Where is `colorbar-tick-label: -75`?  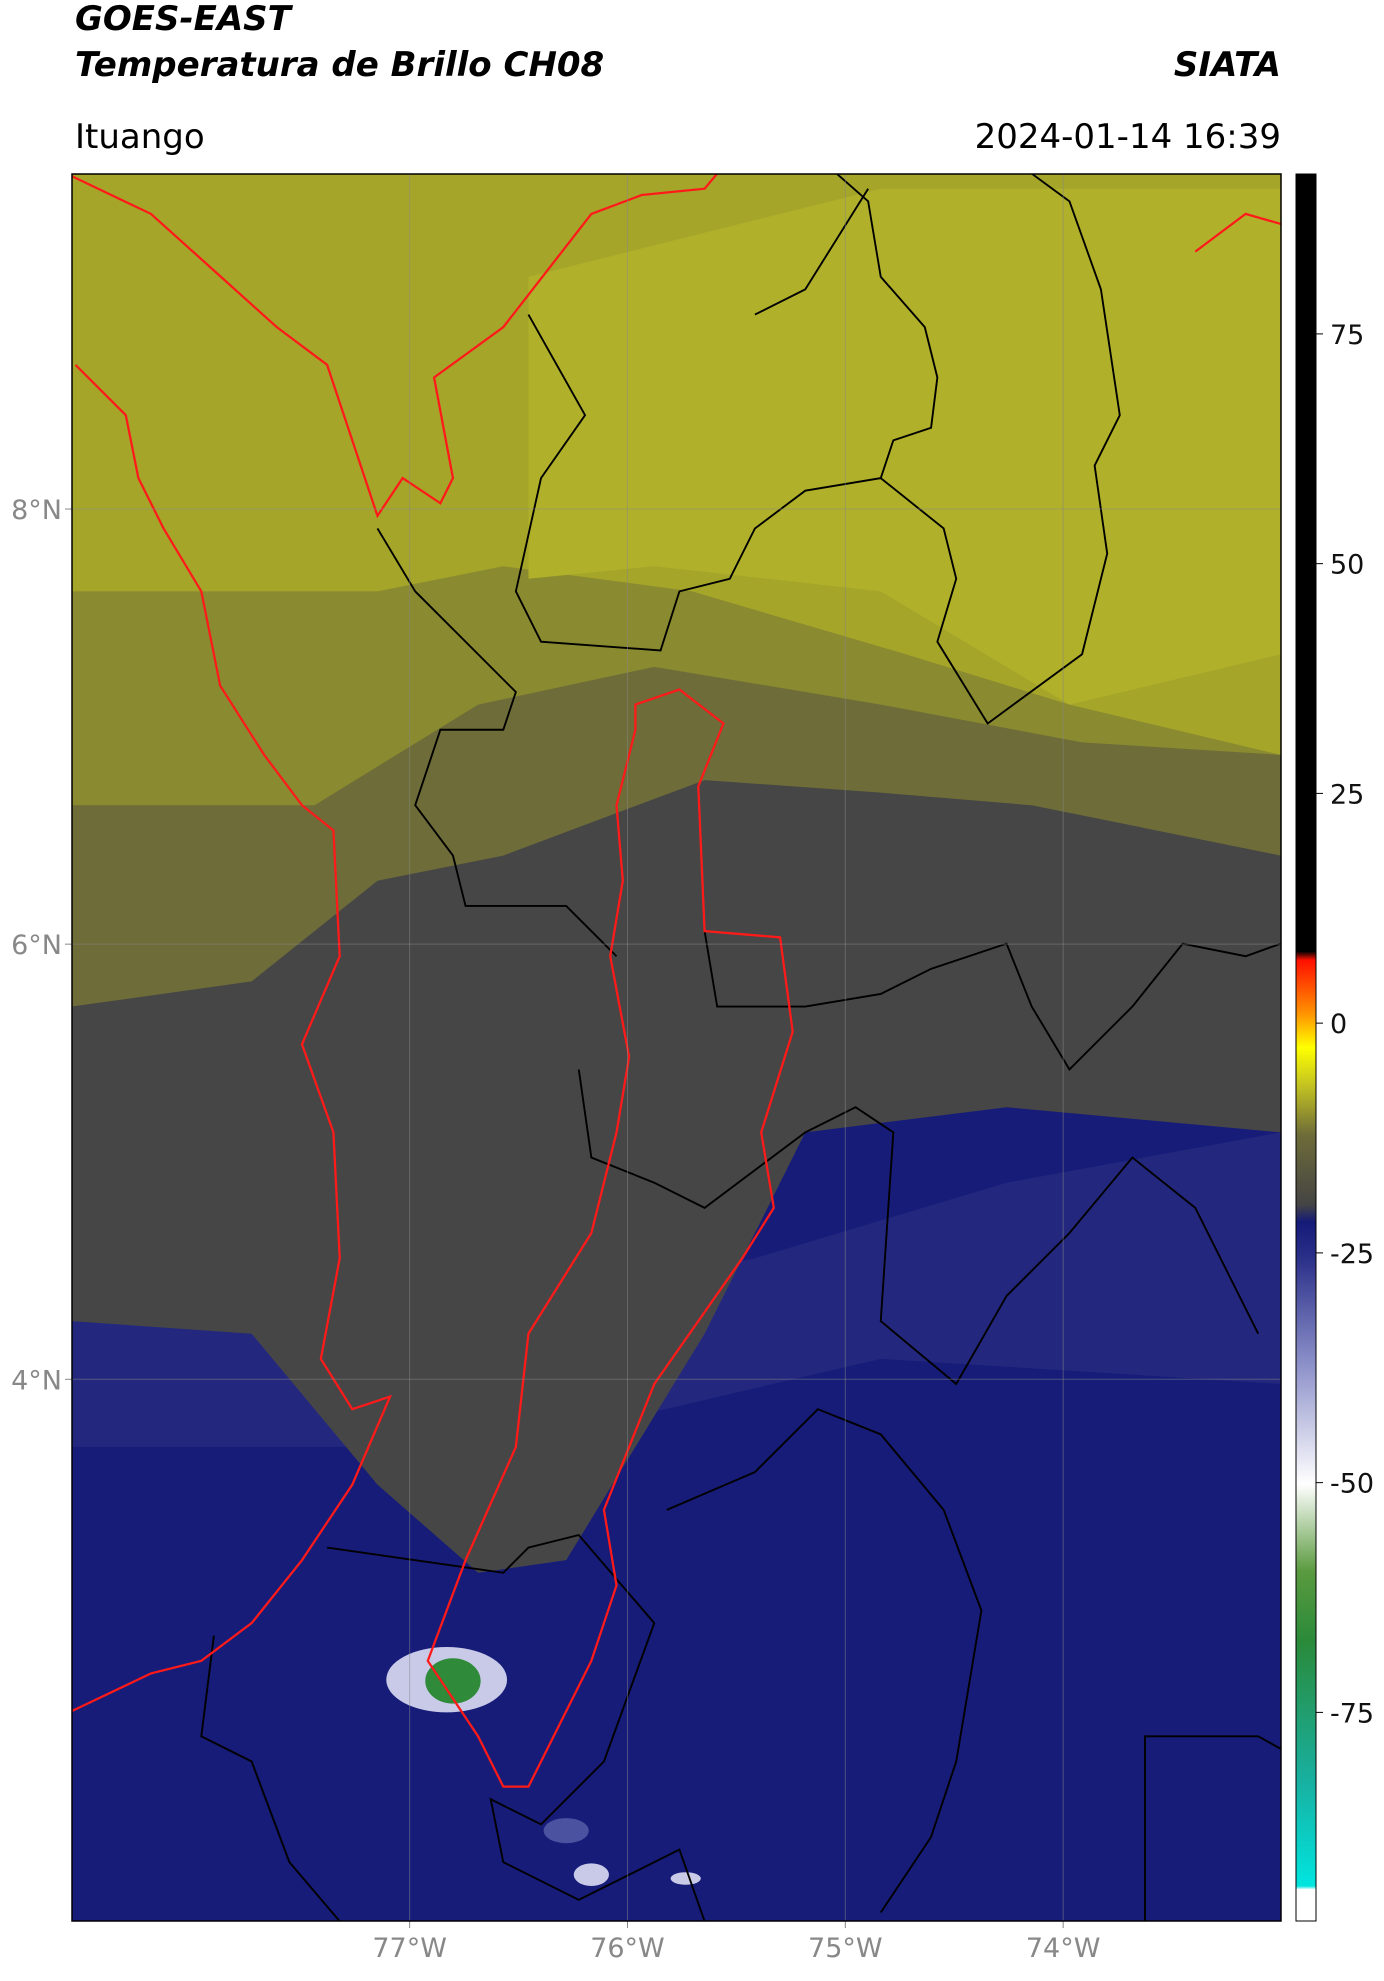 colorbar-tick-label: -75 is located at coordinates (1352, 1713).